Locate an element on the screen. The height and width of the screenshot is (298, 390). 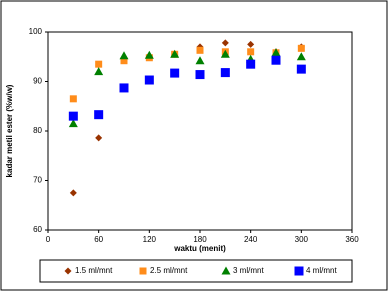
y-axis-label: kadar metil ester (%w/w) is located at coordinates (9, 130).